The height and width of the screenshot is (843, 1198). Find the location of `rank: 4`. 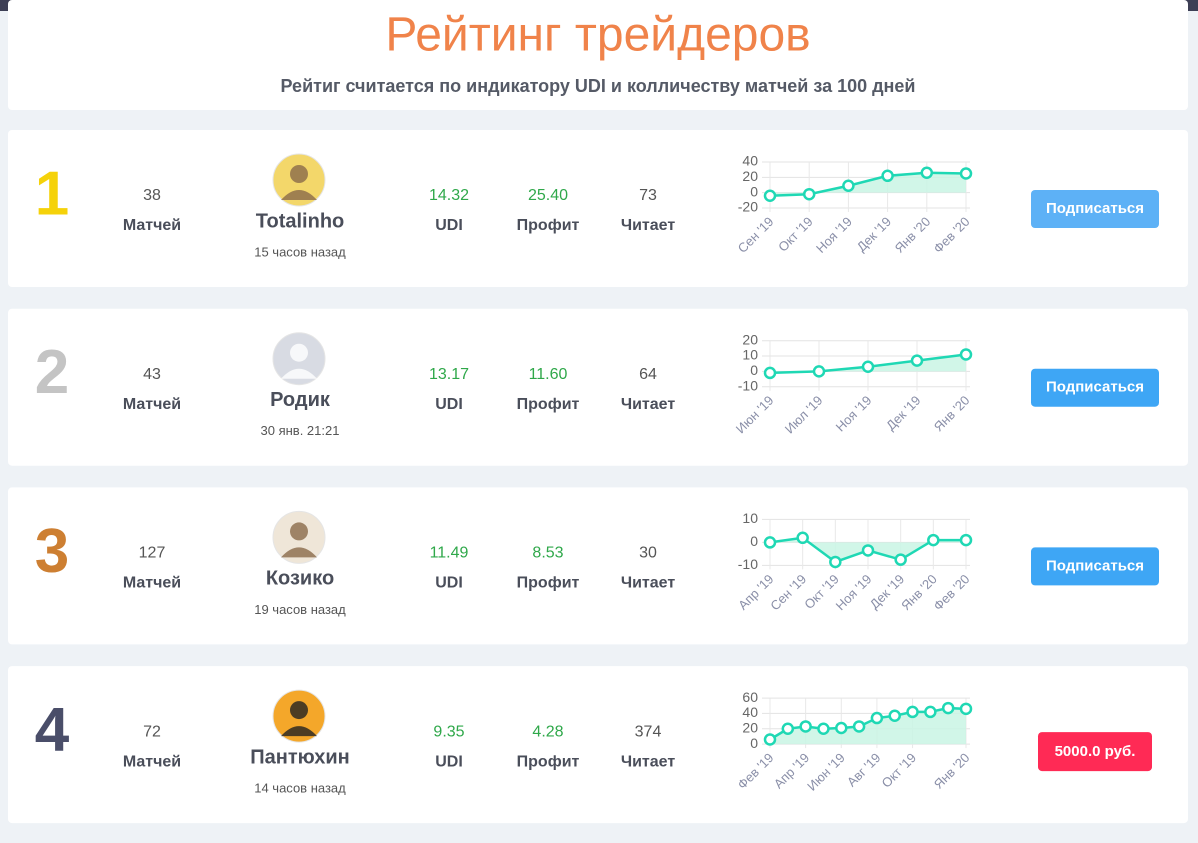

rank: 4 is located at coordinates (52, 729).